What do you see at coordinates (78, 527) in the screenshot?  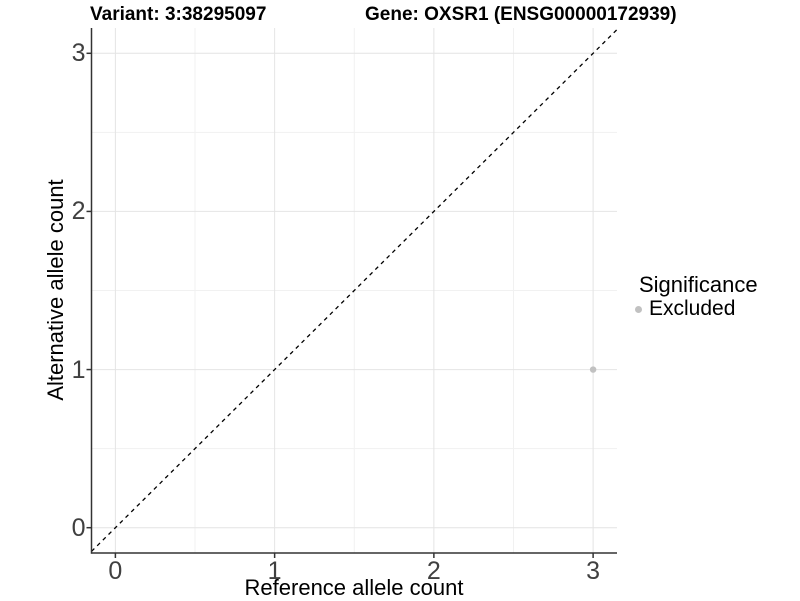 I see `y-tick-label: 0` at bounding box center [78, 527].